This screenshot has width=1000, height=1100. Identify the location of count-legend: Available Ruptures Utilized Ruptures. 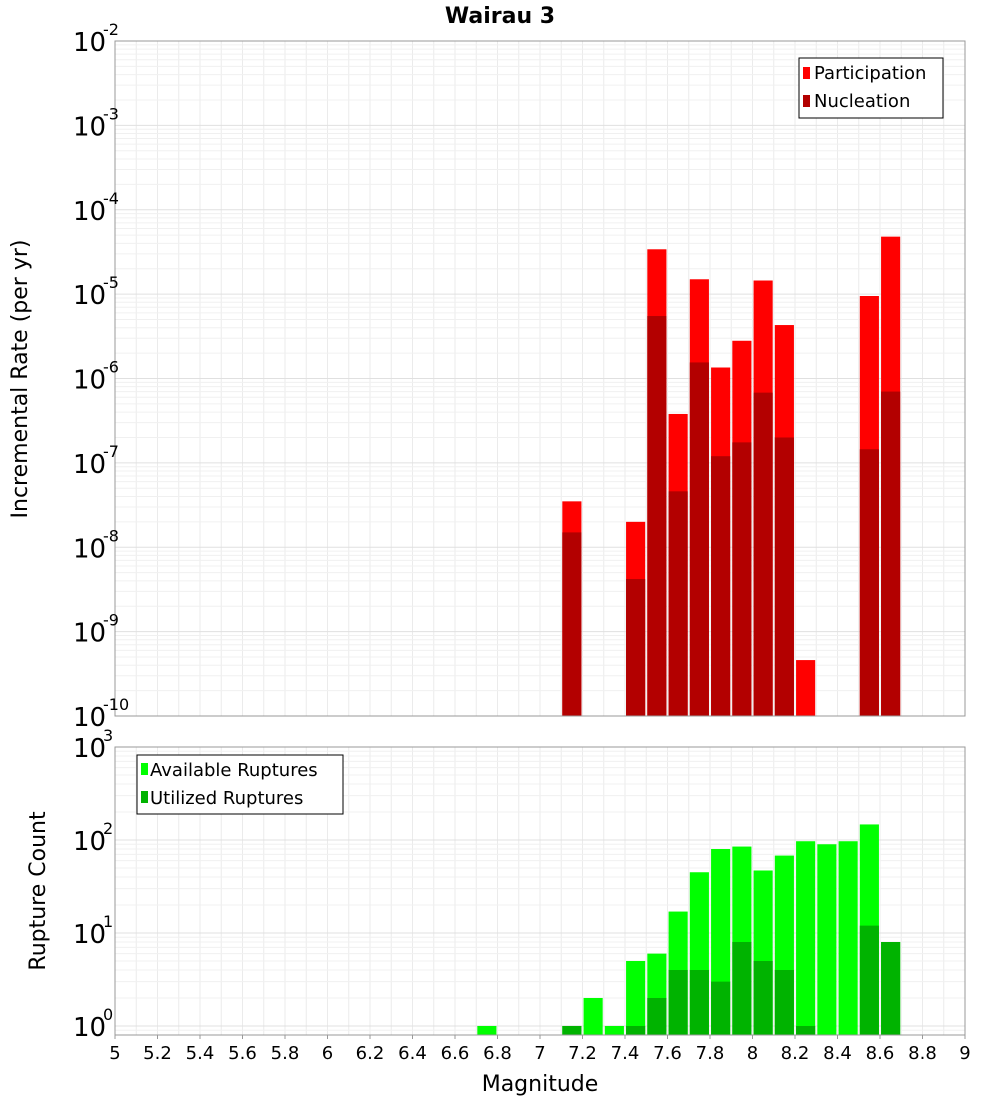
(240, 784).